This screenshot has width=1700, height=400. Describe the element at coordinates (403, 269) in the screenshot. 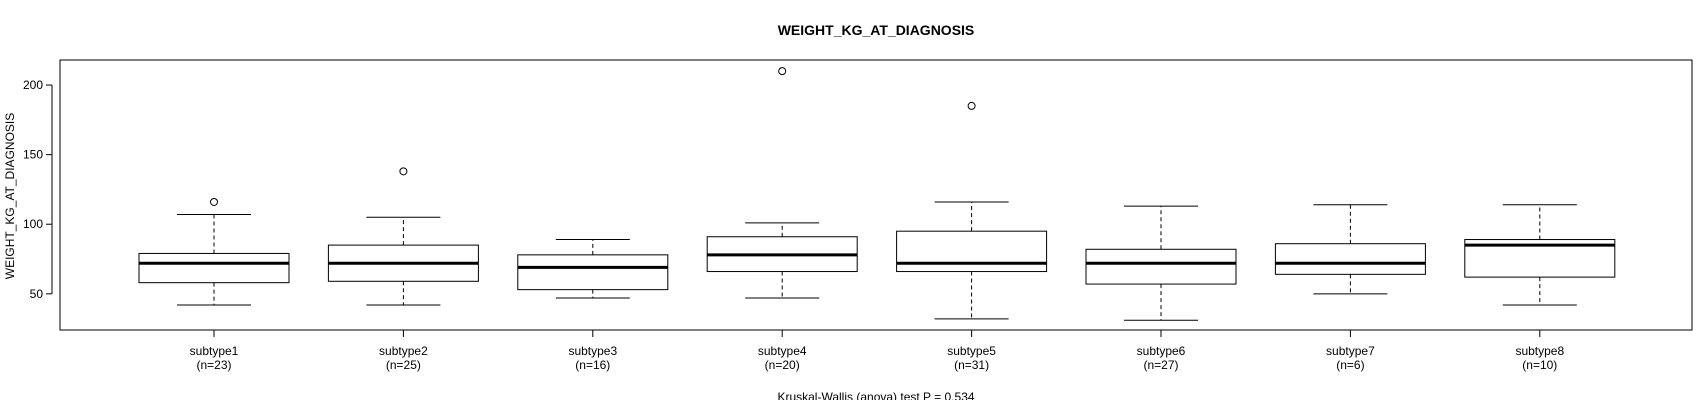

I see `box-subtype2: subtype2(n=25)` at that location.